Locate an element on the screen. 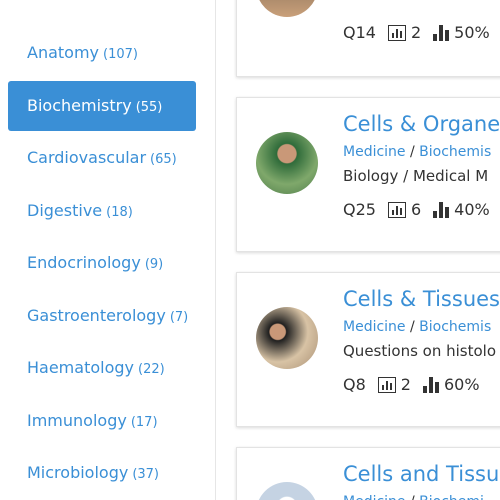 This screenshot has width=500, height=500. category-item: Microbiology (37) is located at coordinates (102, 473).